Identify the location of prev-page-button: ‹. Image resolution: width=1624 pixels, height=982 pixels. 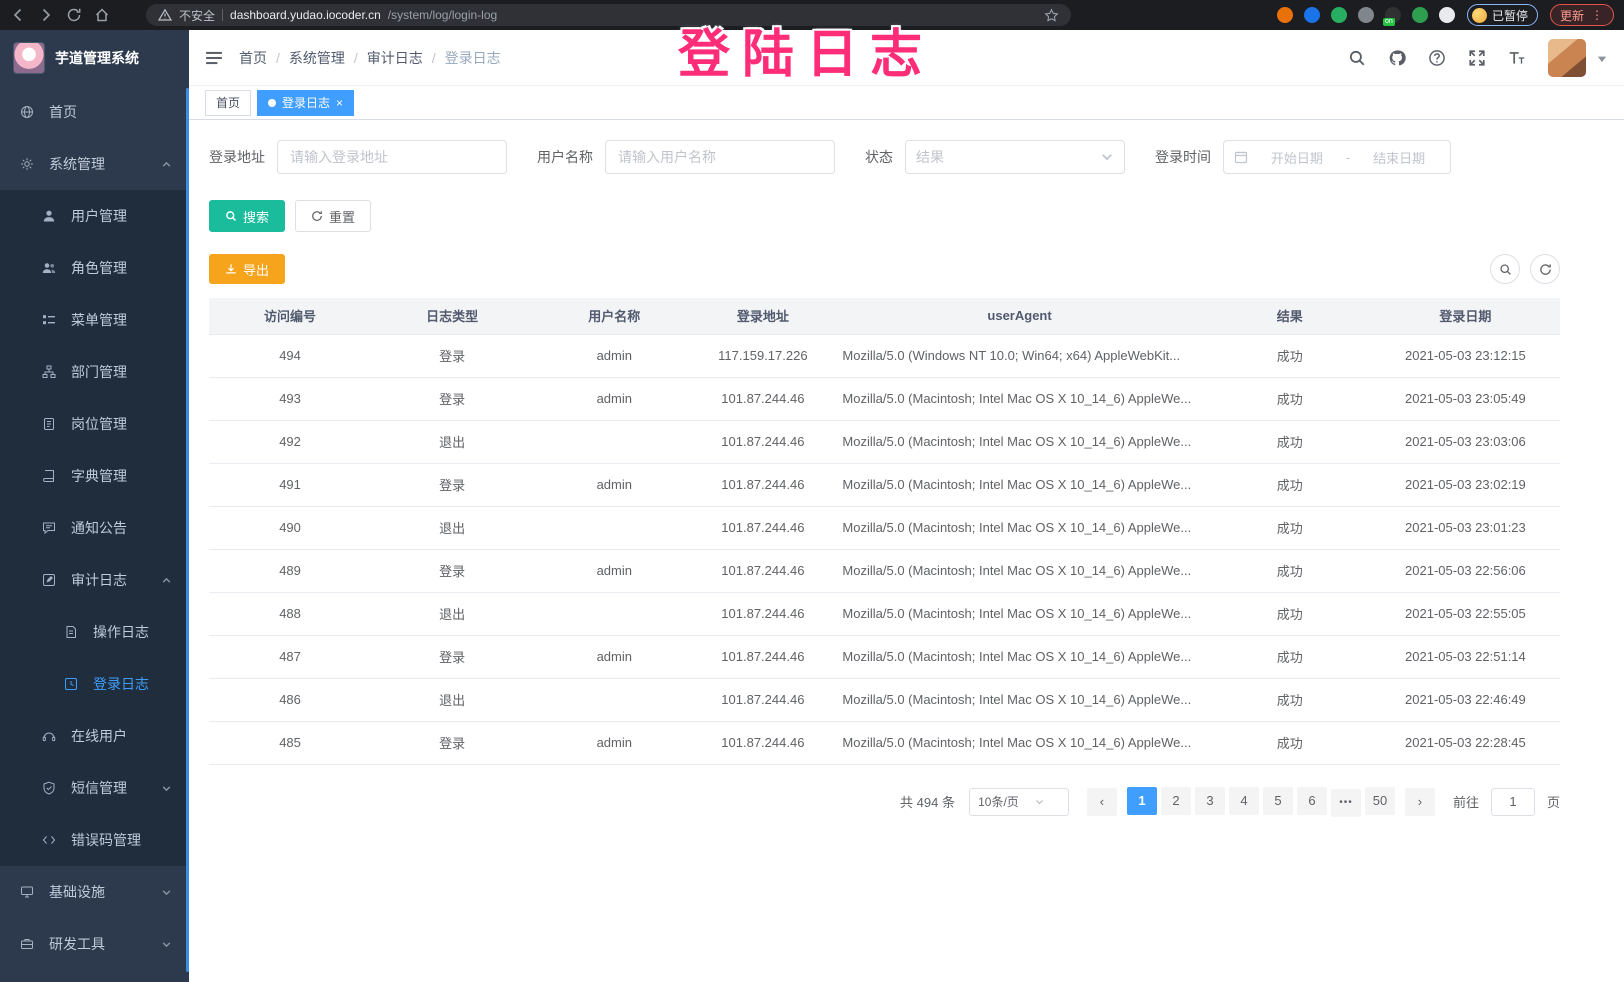
(1101, 801).